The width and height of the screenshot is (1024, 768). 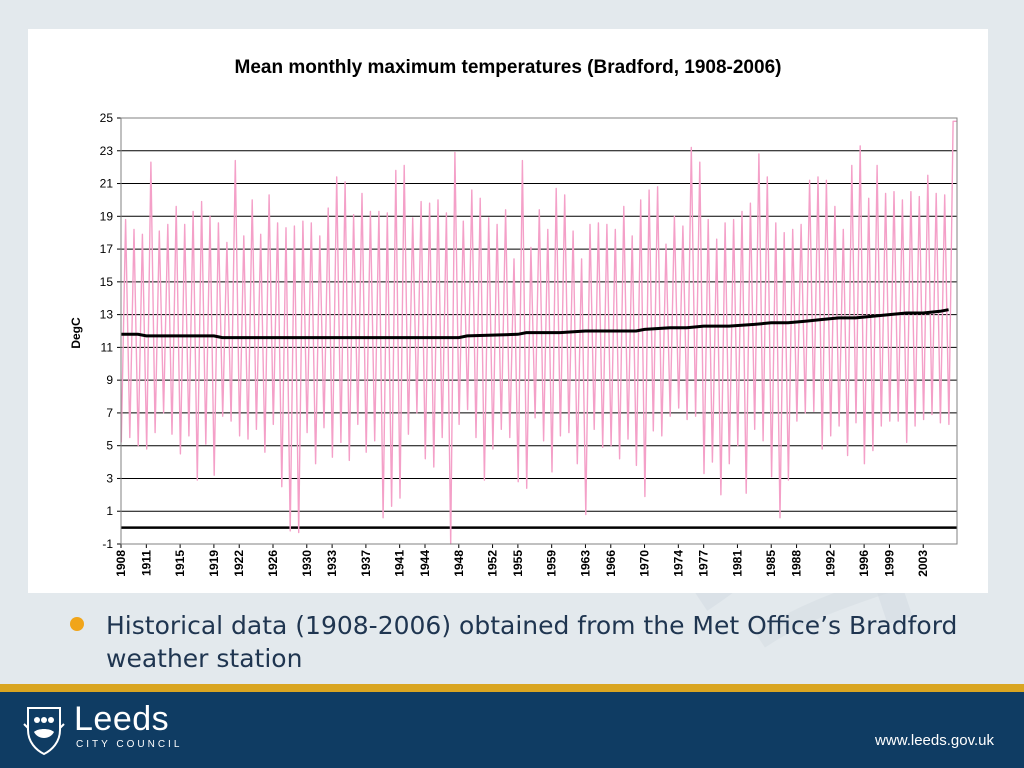 What do you see at coordinates (214, 563) in the screenshot?
I see `x-tick-label: 1919` at bounding box center [214, 563].